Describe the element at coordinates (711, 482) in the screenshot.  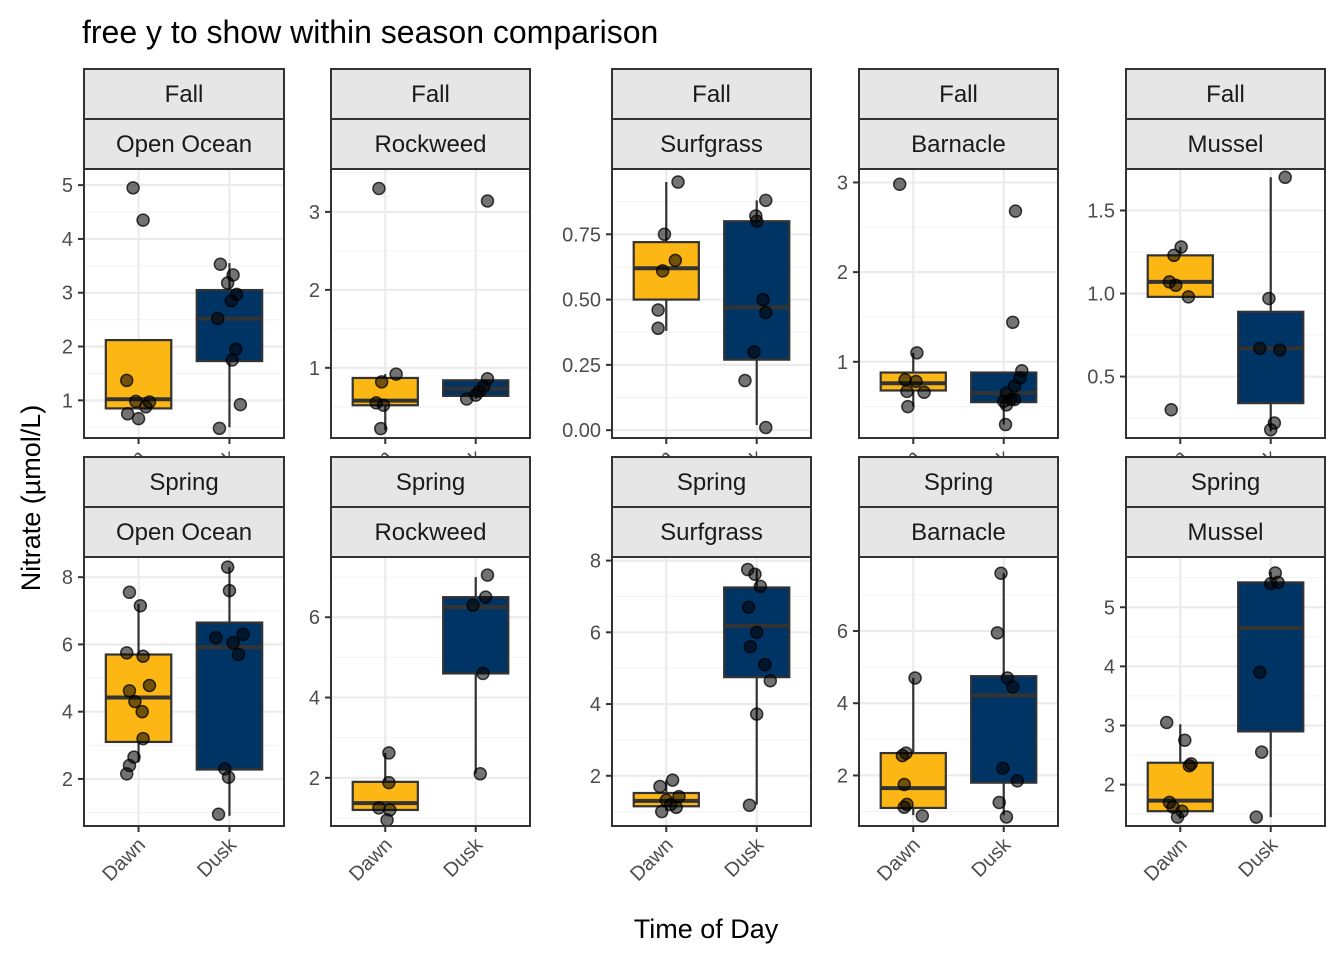
I see `panel-8-season-strip` at that location.